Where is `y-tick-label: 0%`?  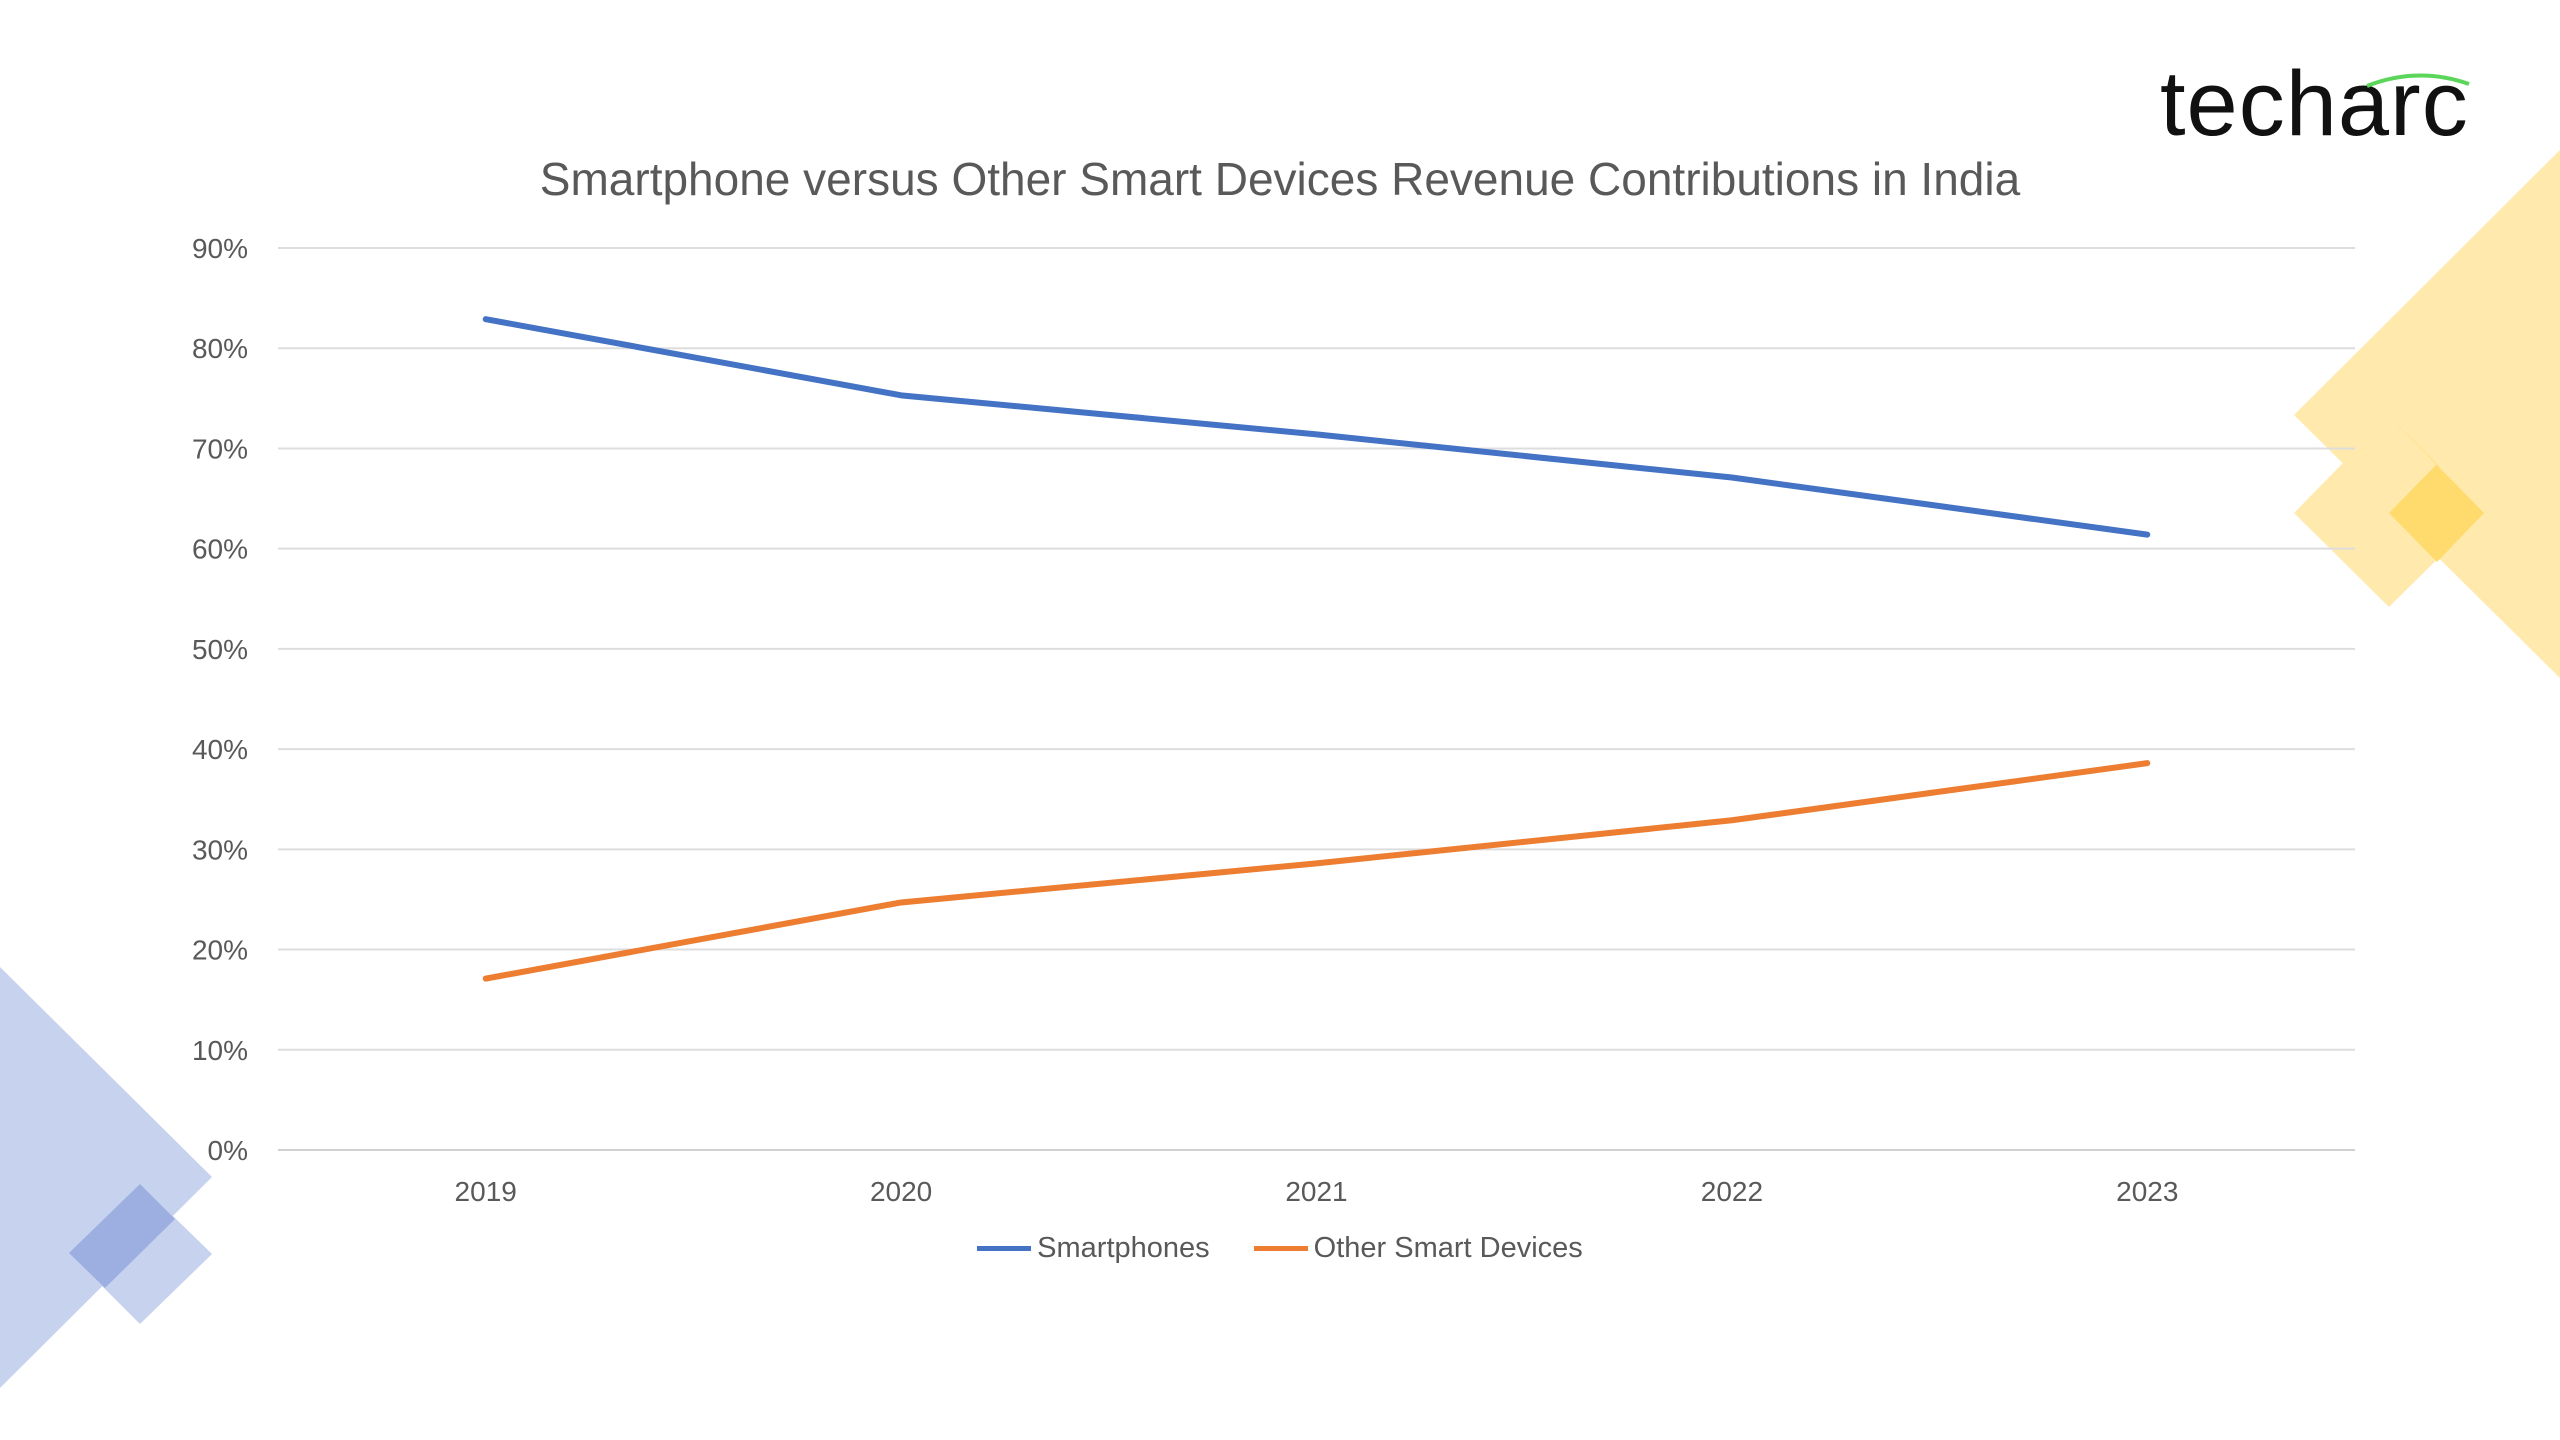
y-tick-label: 0% is located at coordinates (228, 1150).